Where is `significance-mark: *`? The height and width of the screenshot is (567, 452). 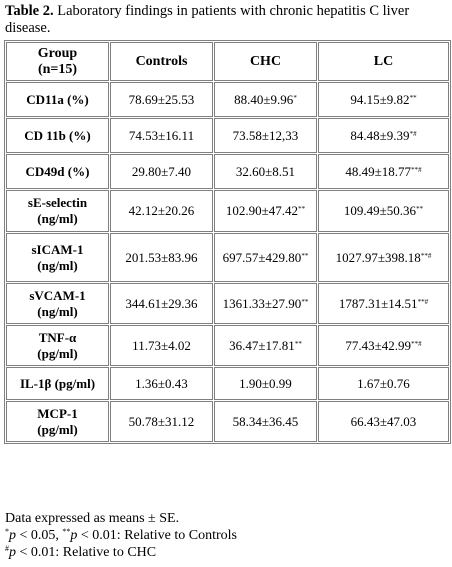 significance-mark: * is located at coordinates (295, 97).